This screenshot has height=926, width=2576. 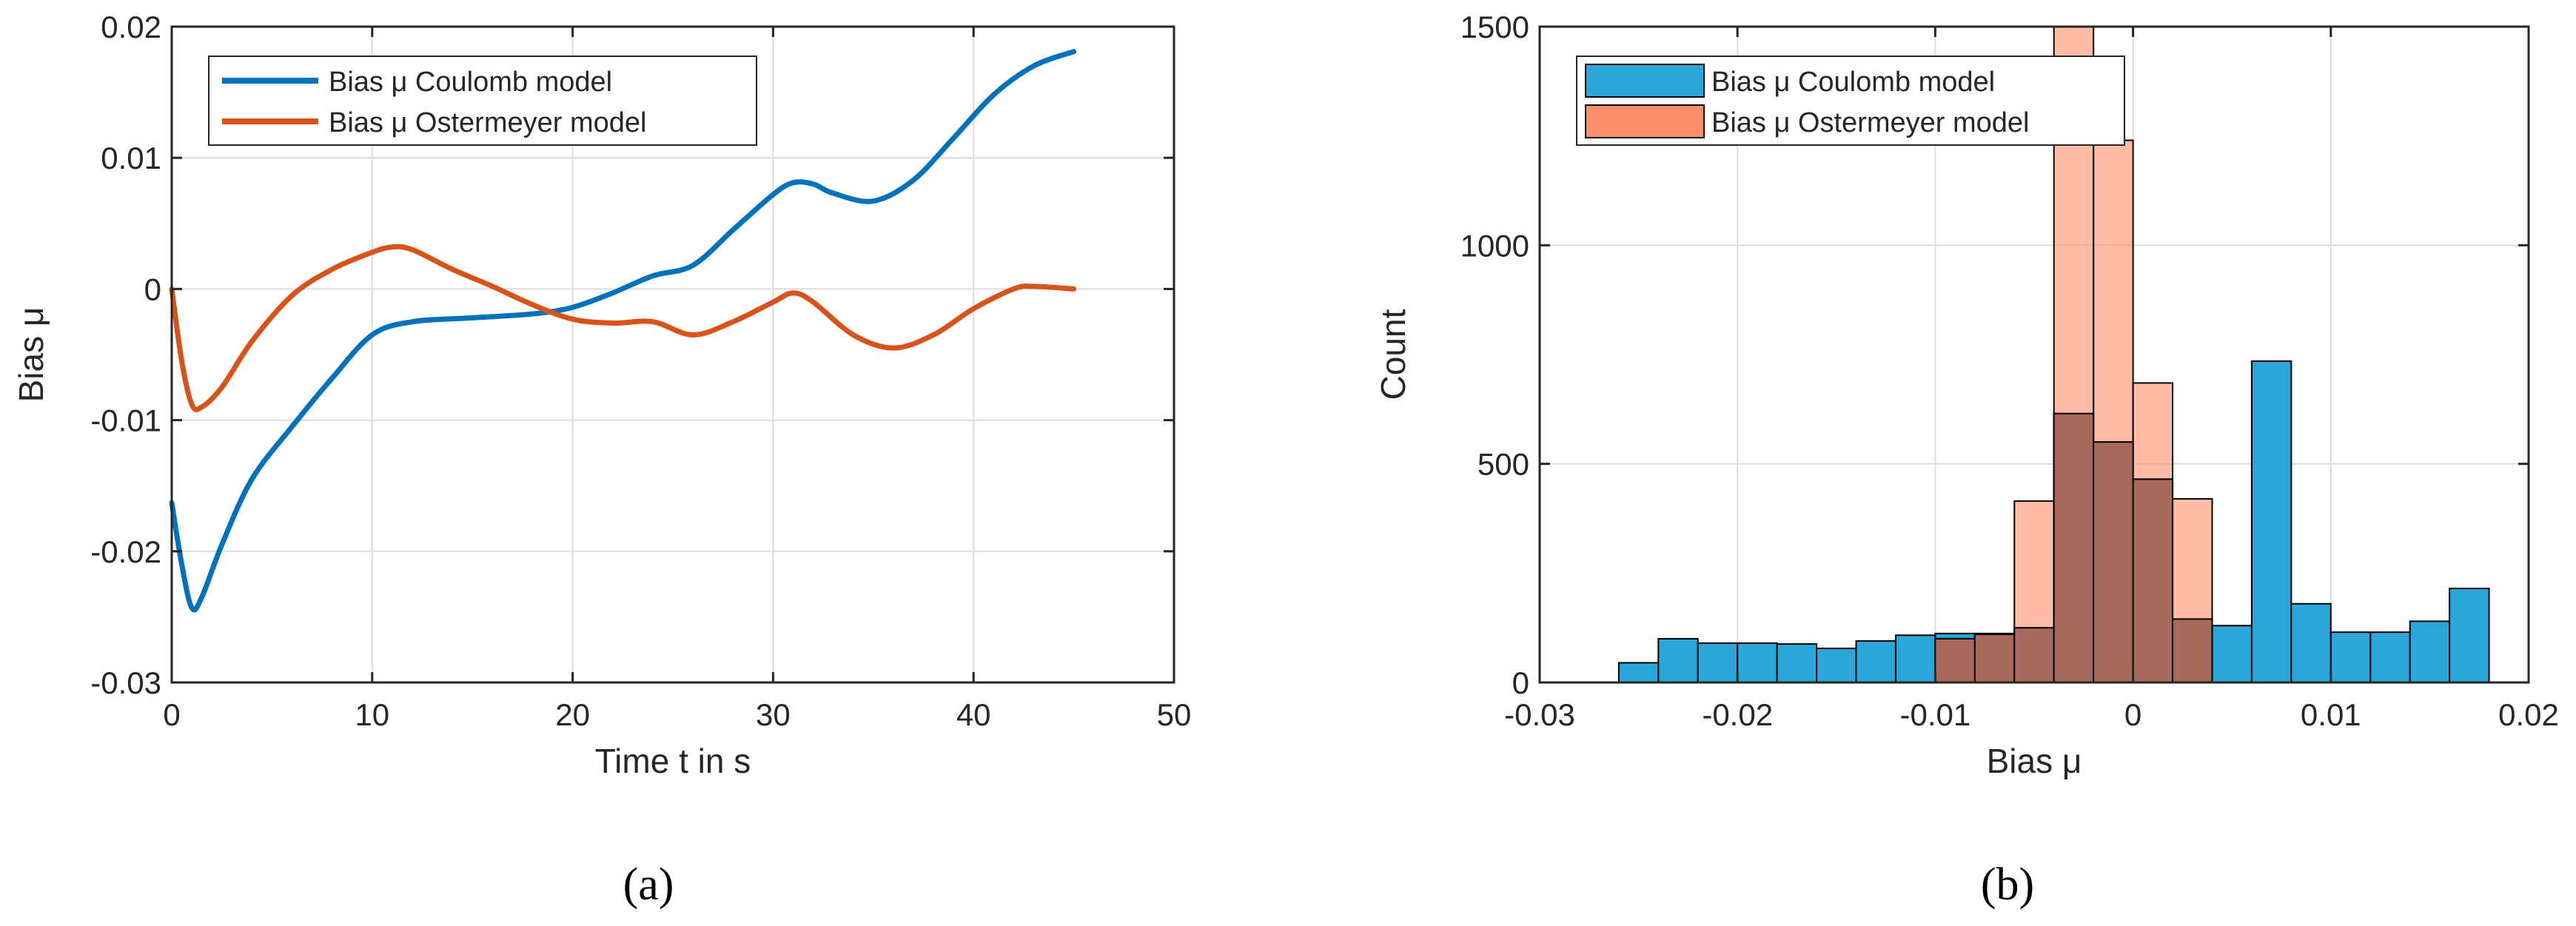 What do you see at coordinates (125, 551) in the screenshot?
I see `y-tick-label: -0.02` at bounding box center [125, 551].